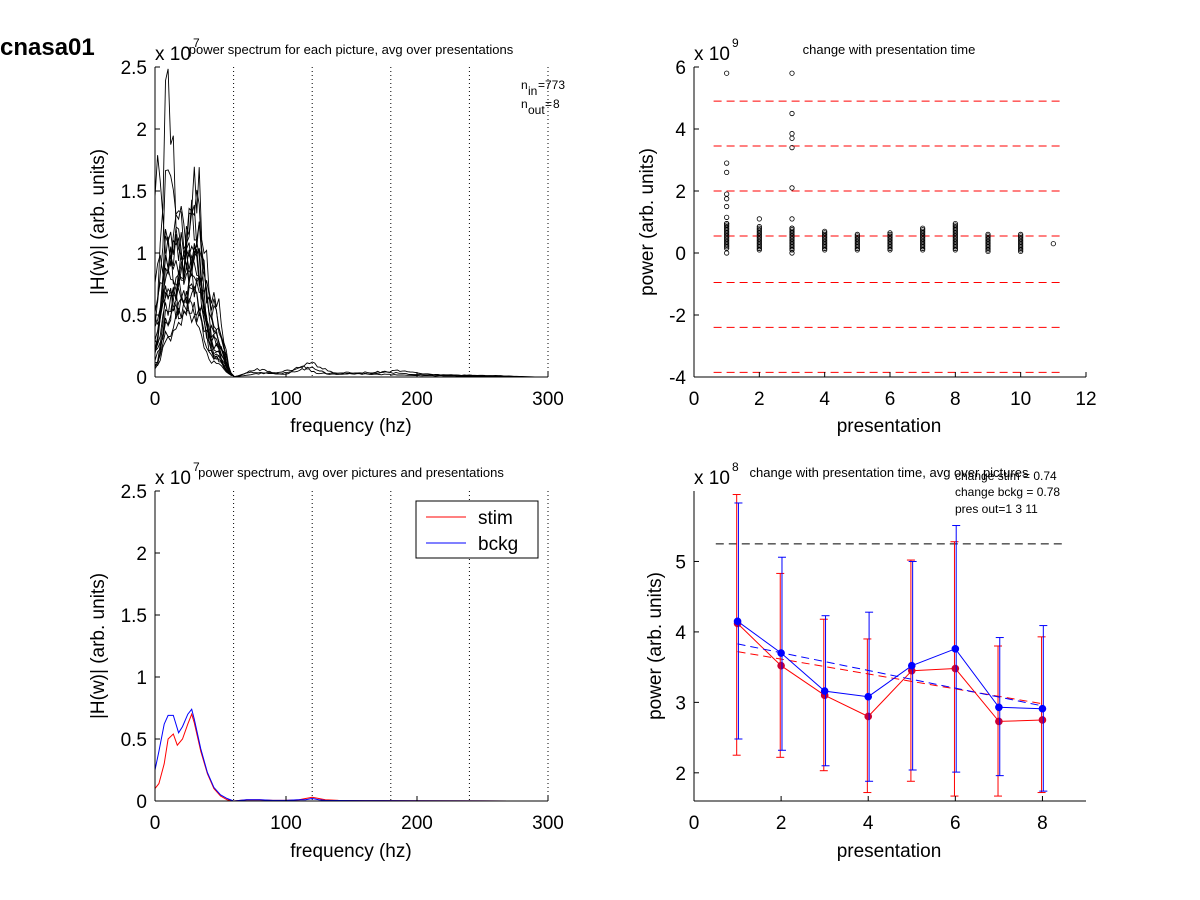  What do you see at coordinates (141, 678) in the screenshot?
I see `p3-ytick-label: 1` at bounding box center [141, 678].